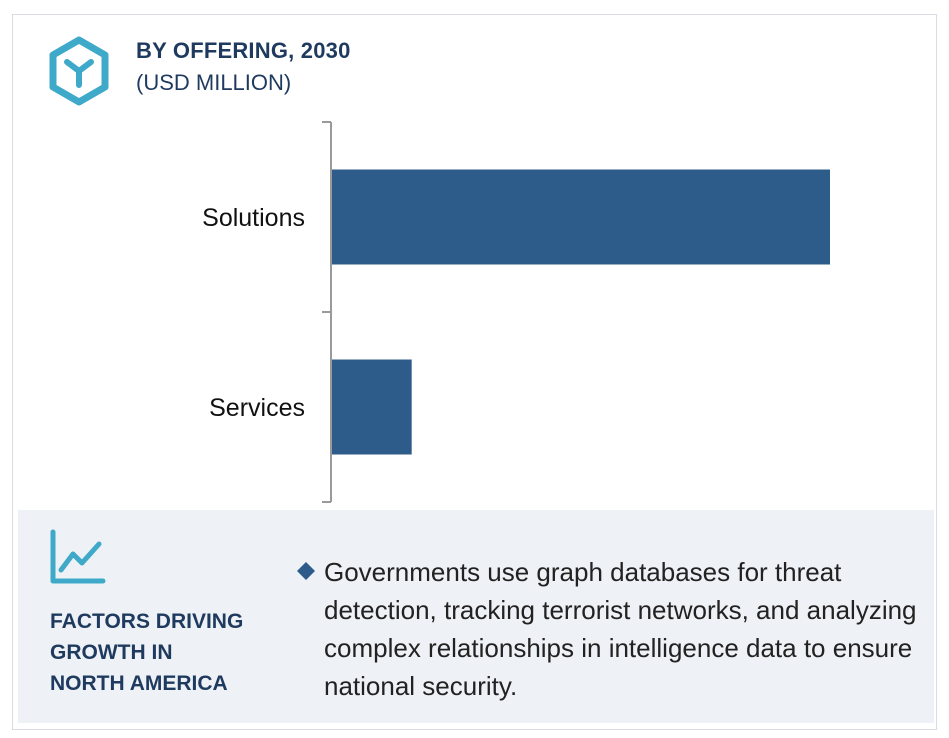 Image resolution: width=949 pixels, height=738 pixels. Describe the element at coordinates (243, 50) in the screenshot. I see `chart-title: BY OFFERING, 2030` at that location.